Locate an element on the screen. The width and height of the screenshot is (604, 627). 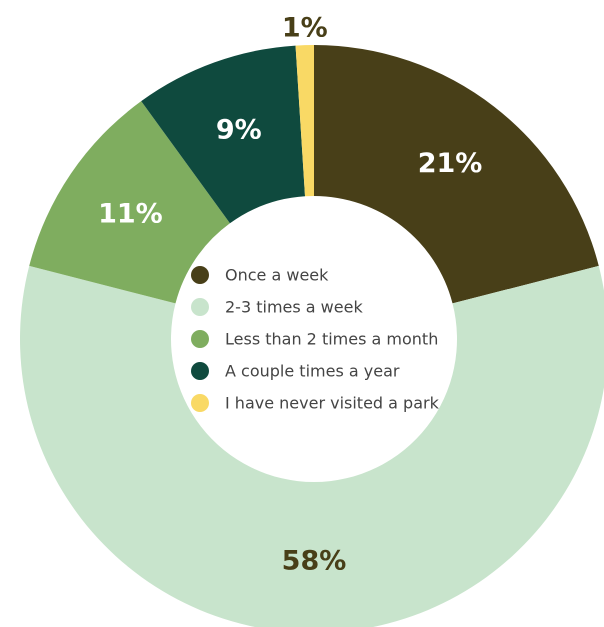
percent-label-i-have-never-visited-a-park: 1% is located at coordinates (305, 28).